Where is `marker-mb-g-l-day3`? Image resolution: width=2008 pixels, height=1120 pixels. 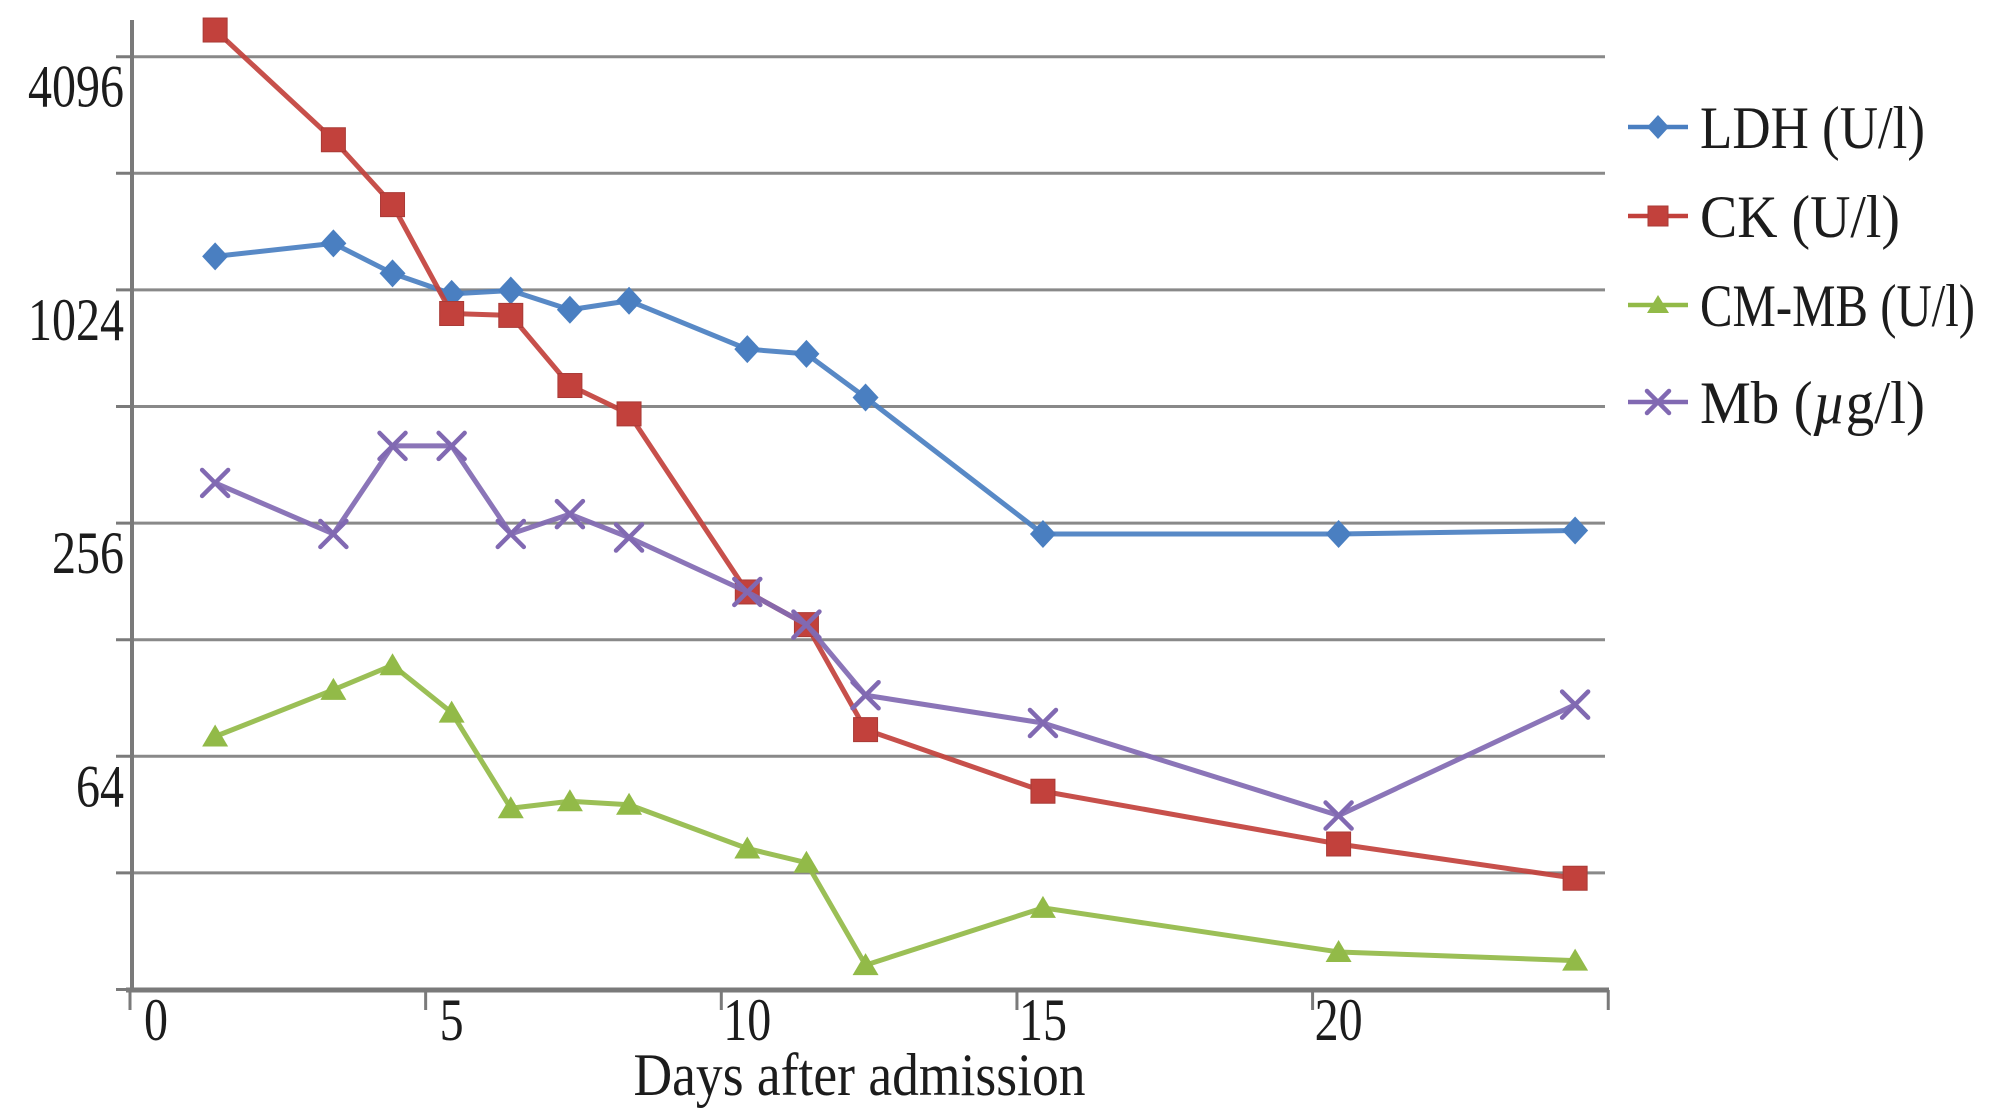 marker-mb-g-l-day3 is located at coordinates (333, 534).